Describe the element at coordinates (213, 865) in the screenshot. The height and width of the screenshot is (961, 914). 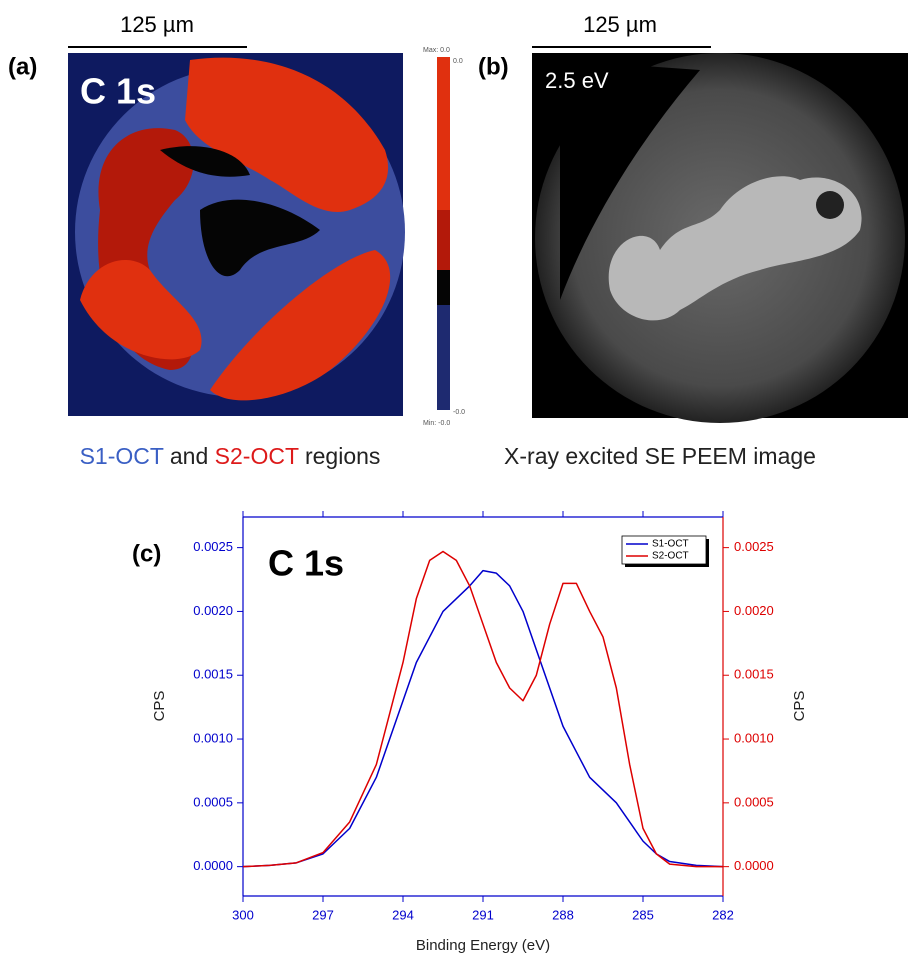
I see `y-tick-label: 0.0000` at that location.